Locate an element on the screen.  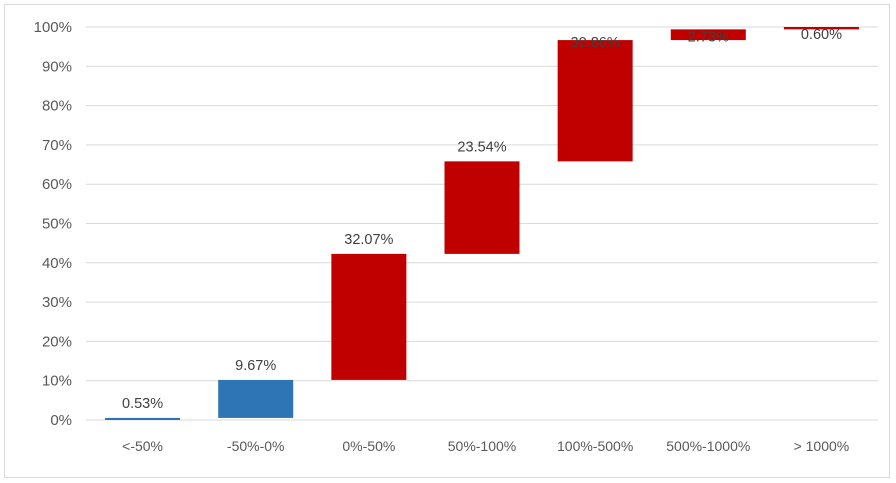
data-label: 32.07% is located at coordinates (368, 240).